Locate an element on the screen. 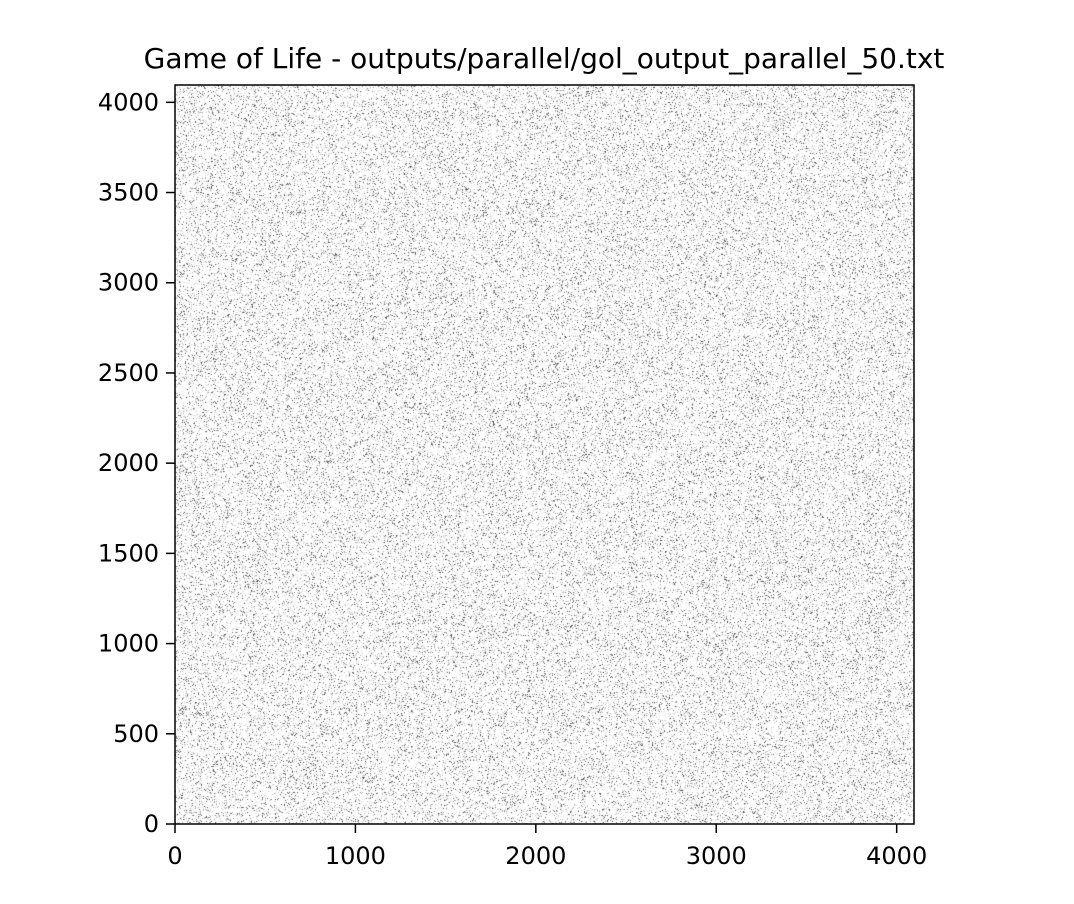 This screenshot has width=1074, height=904. y-tick-label: 1000 is located at coordinates (128, 644).